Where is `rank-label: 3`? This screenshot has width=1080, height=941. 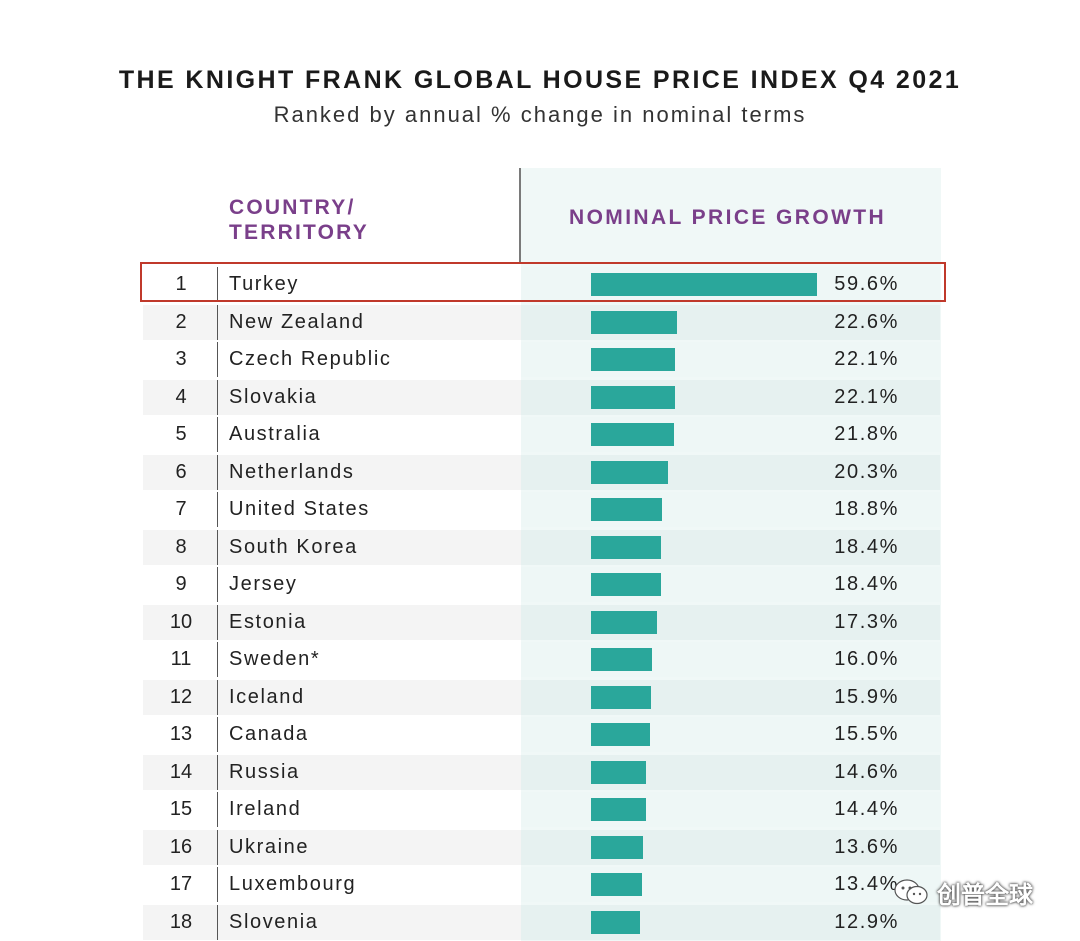
rank-label: 3 is located at coordinates (181, 359).